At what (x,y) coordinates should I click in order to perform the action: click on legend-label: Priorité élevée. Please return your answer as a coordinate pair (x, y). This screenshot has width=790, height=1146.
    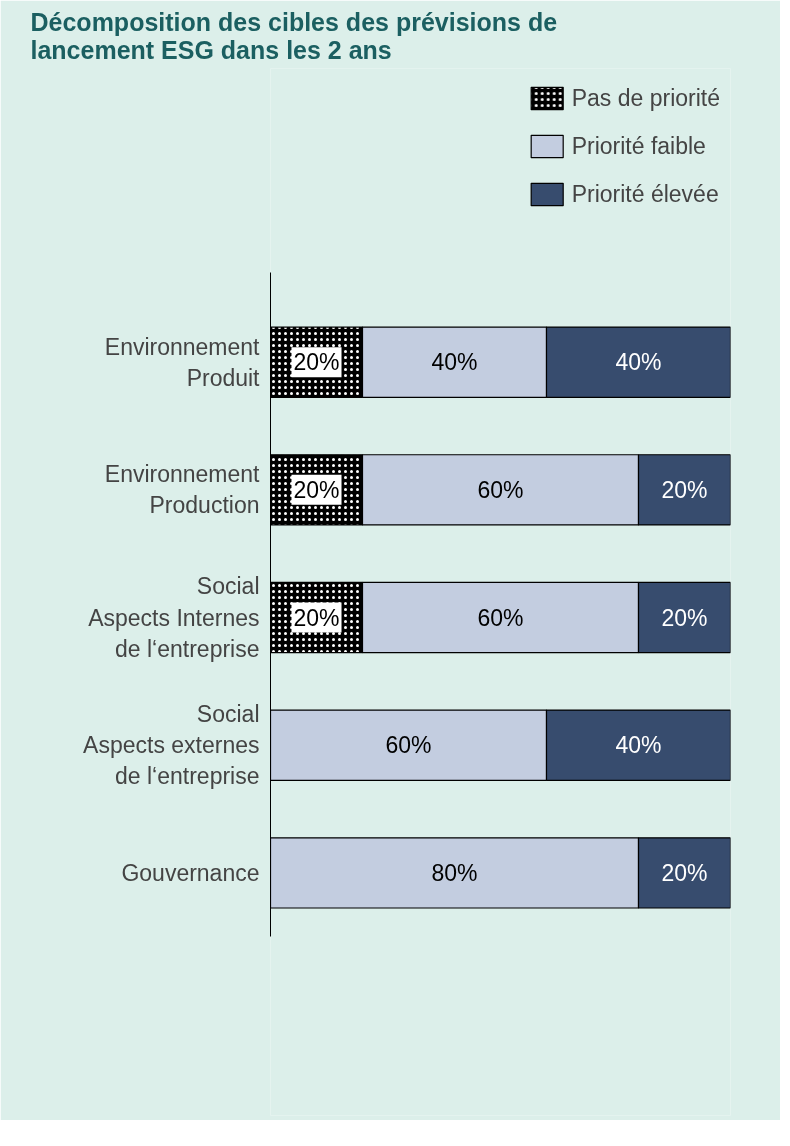
    Looking at the image, I should click on (645, 194).